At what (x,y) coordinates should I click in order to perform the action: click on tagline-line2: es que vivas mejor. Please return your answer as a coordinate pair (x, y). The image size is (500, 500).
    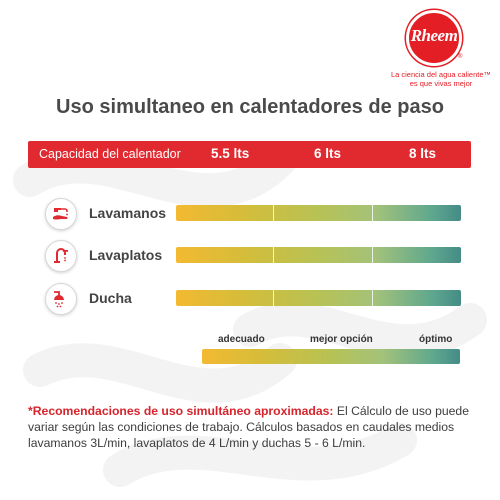
    Looking at the image, I should click on (441, 83).